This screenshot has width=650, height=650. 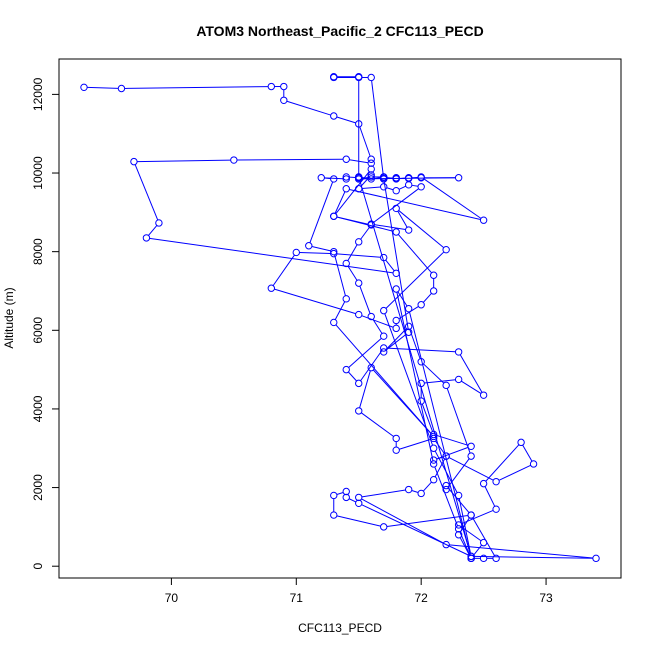 What do you see at coordinates (9, 317) in the screenshot?
I see `y-axis-label: Altitude (m)` at bounding box center [9, 317].